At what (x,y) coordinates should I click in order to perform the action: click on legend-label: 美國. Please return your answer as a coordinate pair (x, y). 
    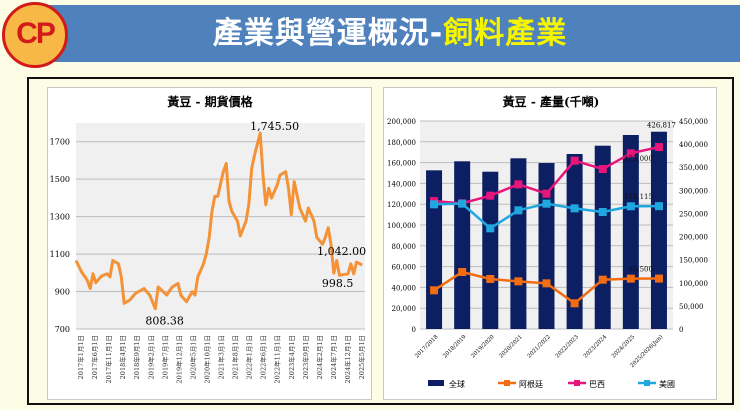
    Looking at the image, I should click on (667, 384).